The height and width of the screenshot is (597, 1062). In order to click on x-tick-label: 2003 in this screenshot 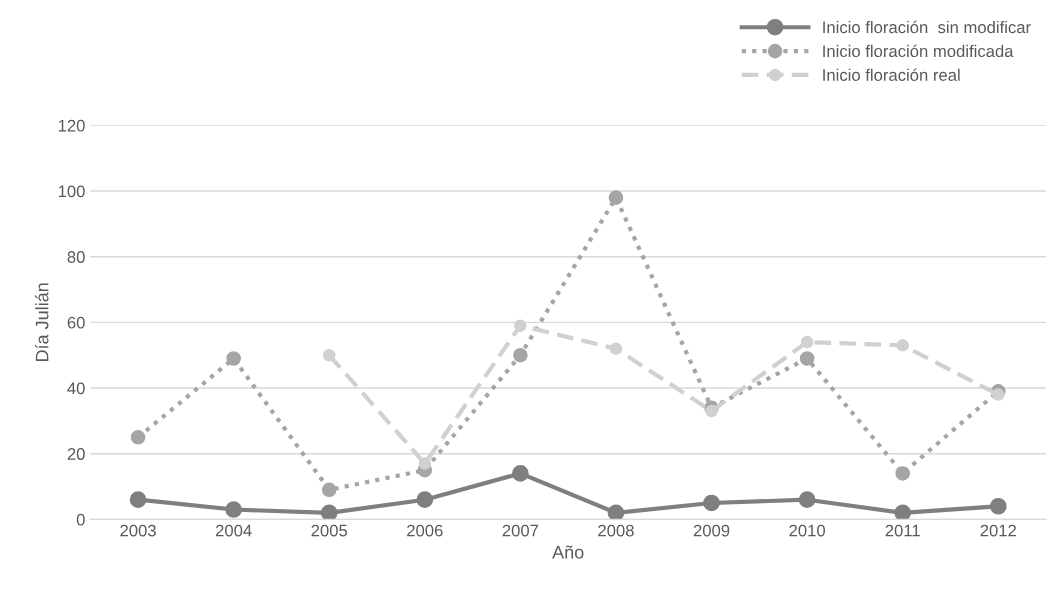, I will do `click(138, 530)`.